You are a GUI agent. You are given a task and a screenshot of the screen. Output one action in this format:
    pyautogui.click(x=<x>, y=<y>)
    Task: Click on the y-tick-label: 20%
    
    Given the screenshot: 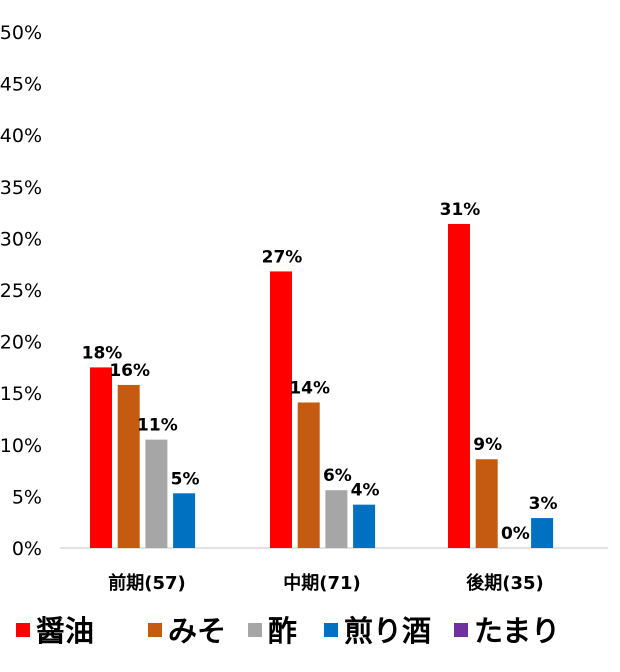 What is the action you would take?
    pyautogui.click(x=21, y=343)
    